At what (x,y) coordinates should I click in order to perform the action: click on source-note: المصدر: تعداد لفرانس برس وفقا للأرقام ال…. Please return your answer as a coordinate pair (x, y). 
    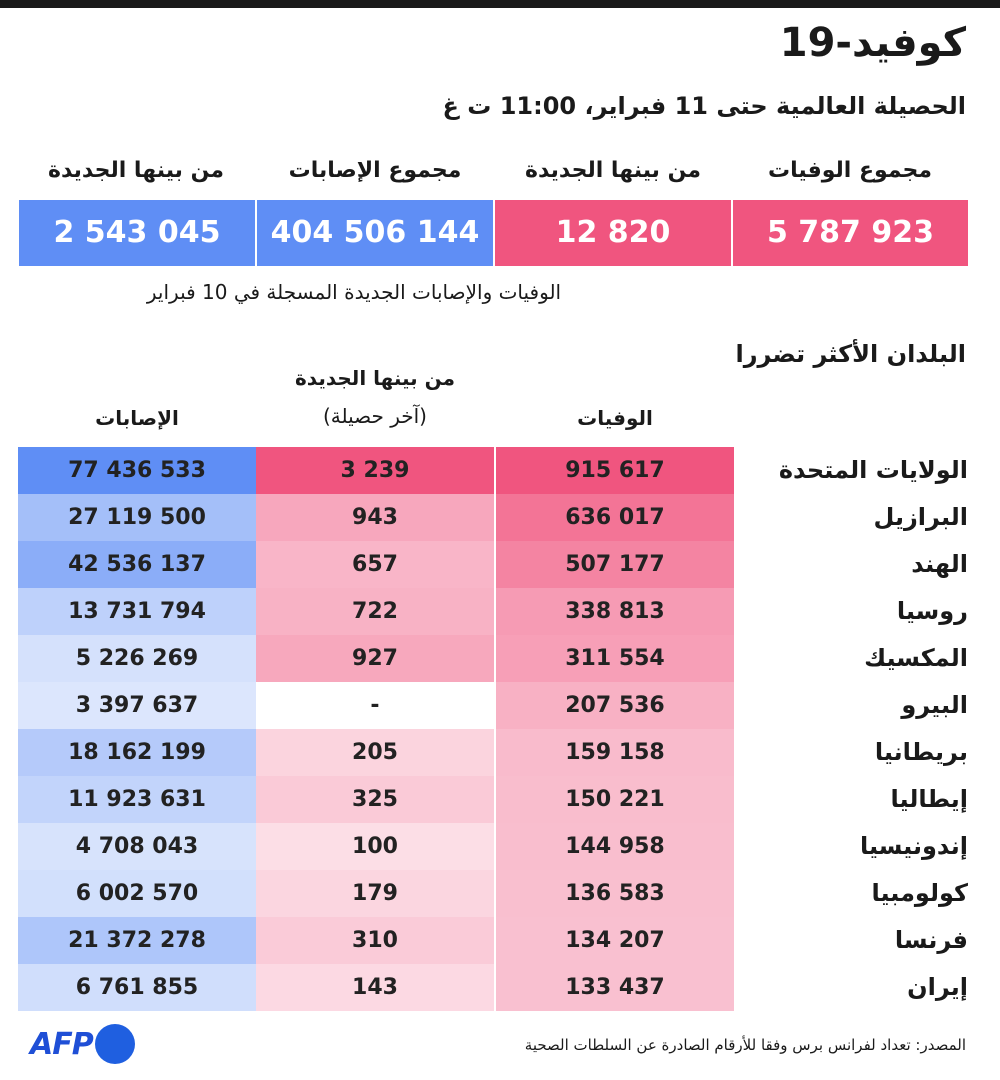
    Looking at the image, I should click on (745, 1045).